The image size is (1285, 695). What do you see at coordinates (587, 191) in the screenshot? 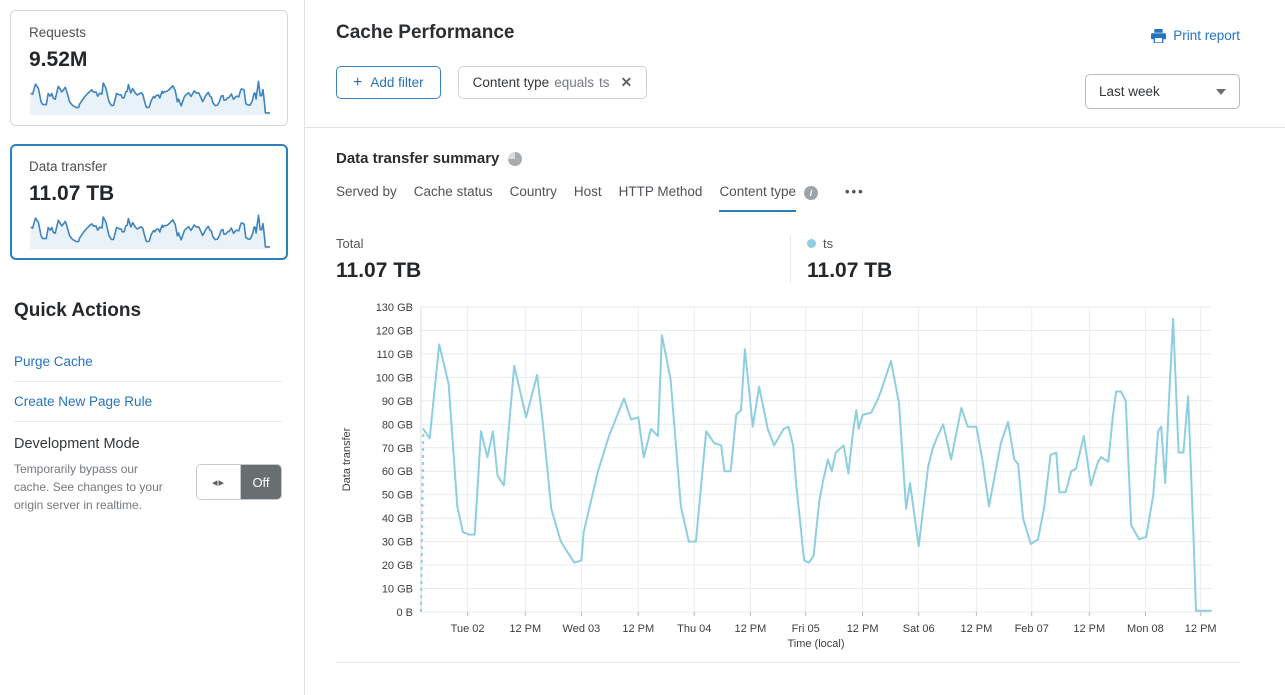
I see `tab-label: Host` at bounding box center [587, 191].